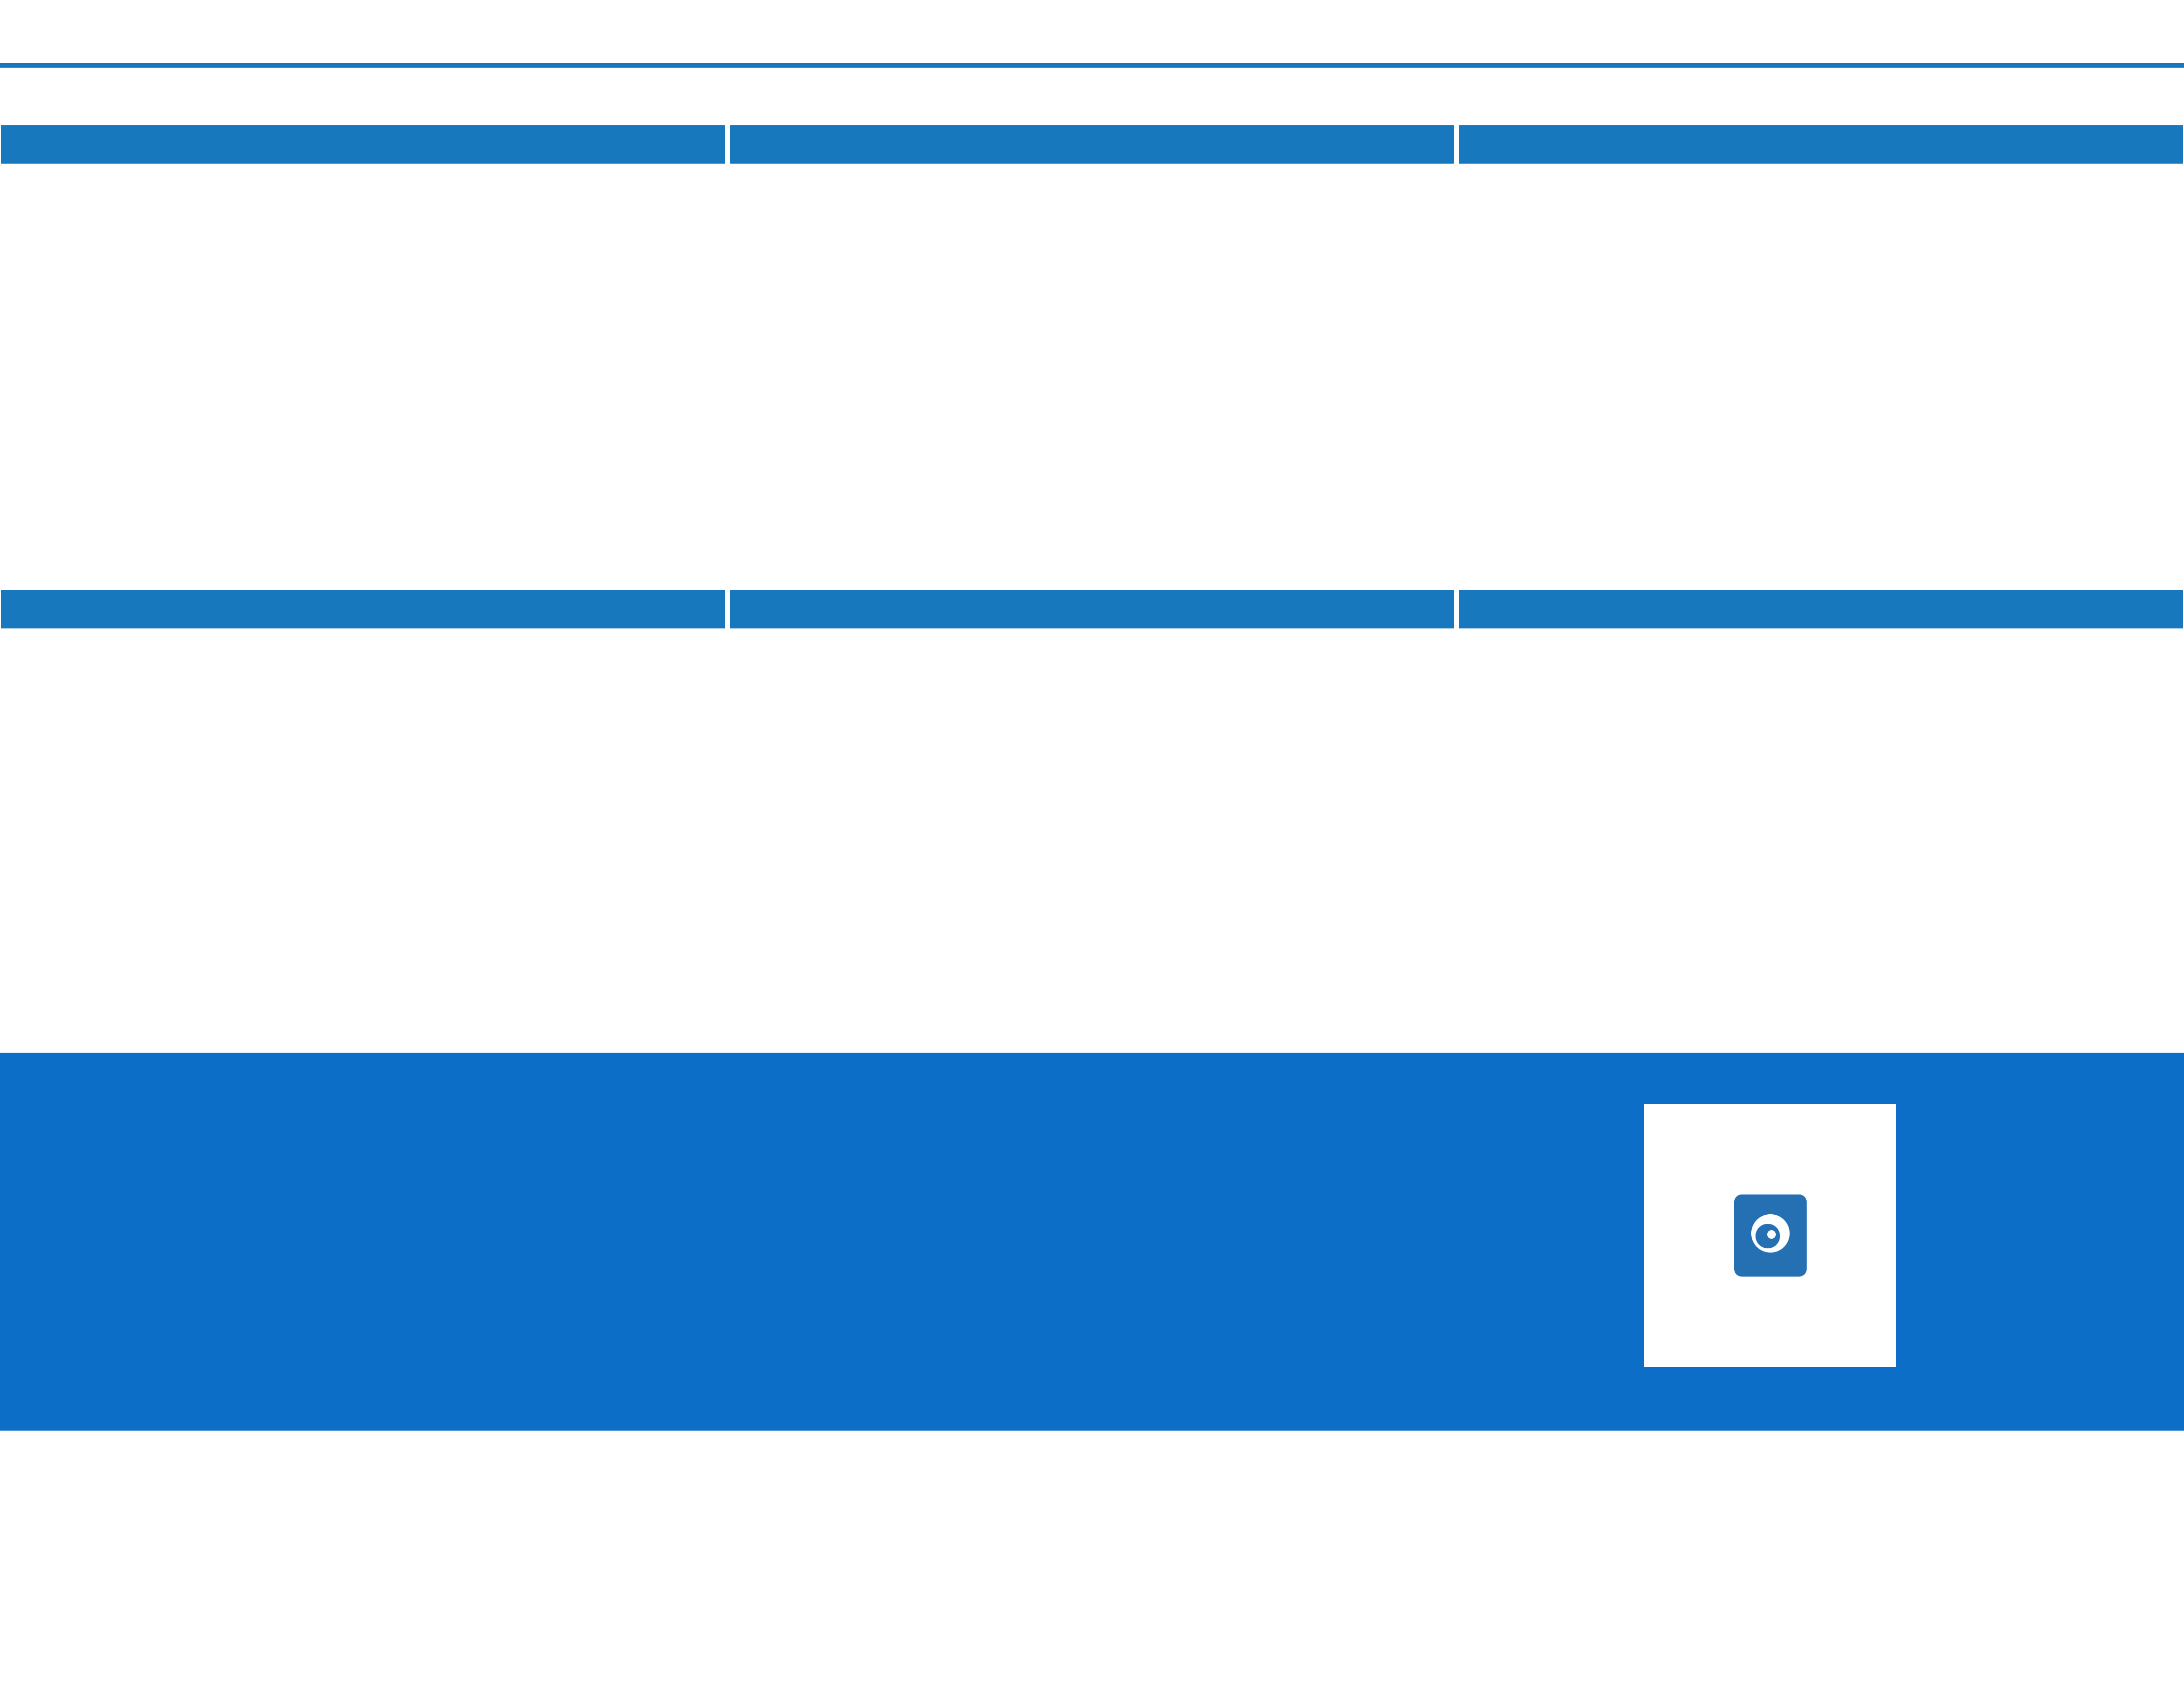  I want to click on page-subtitle, so click(1092, 91).